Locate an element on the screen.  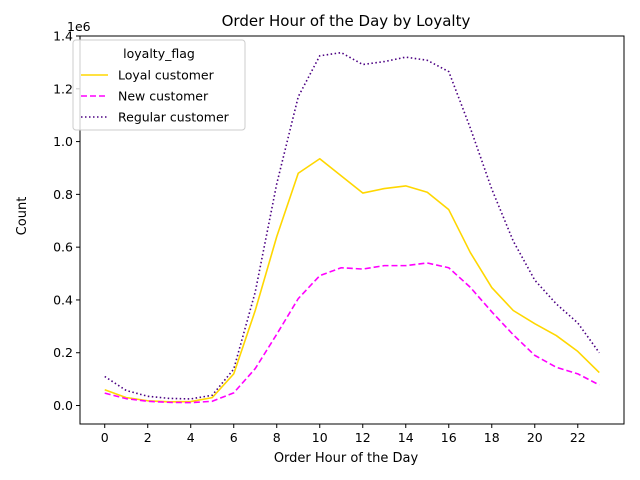
x-tick-label: 2 is located at coordinates (148, 437).